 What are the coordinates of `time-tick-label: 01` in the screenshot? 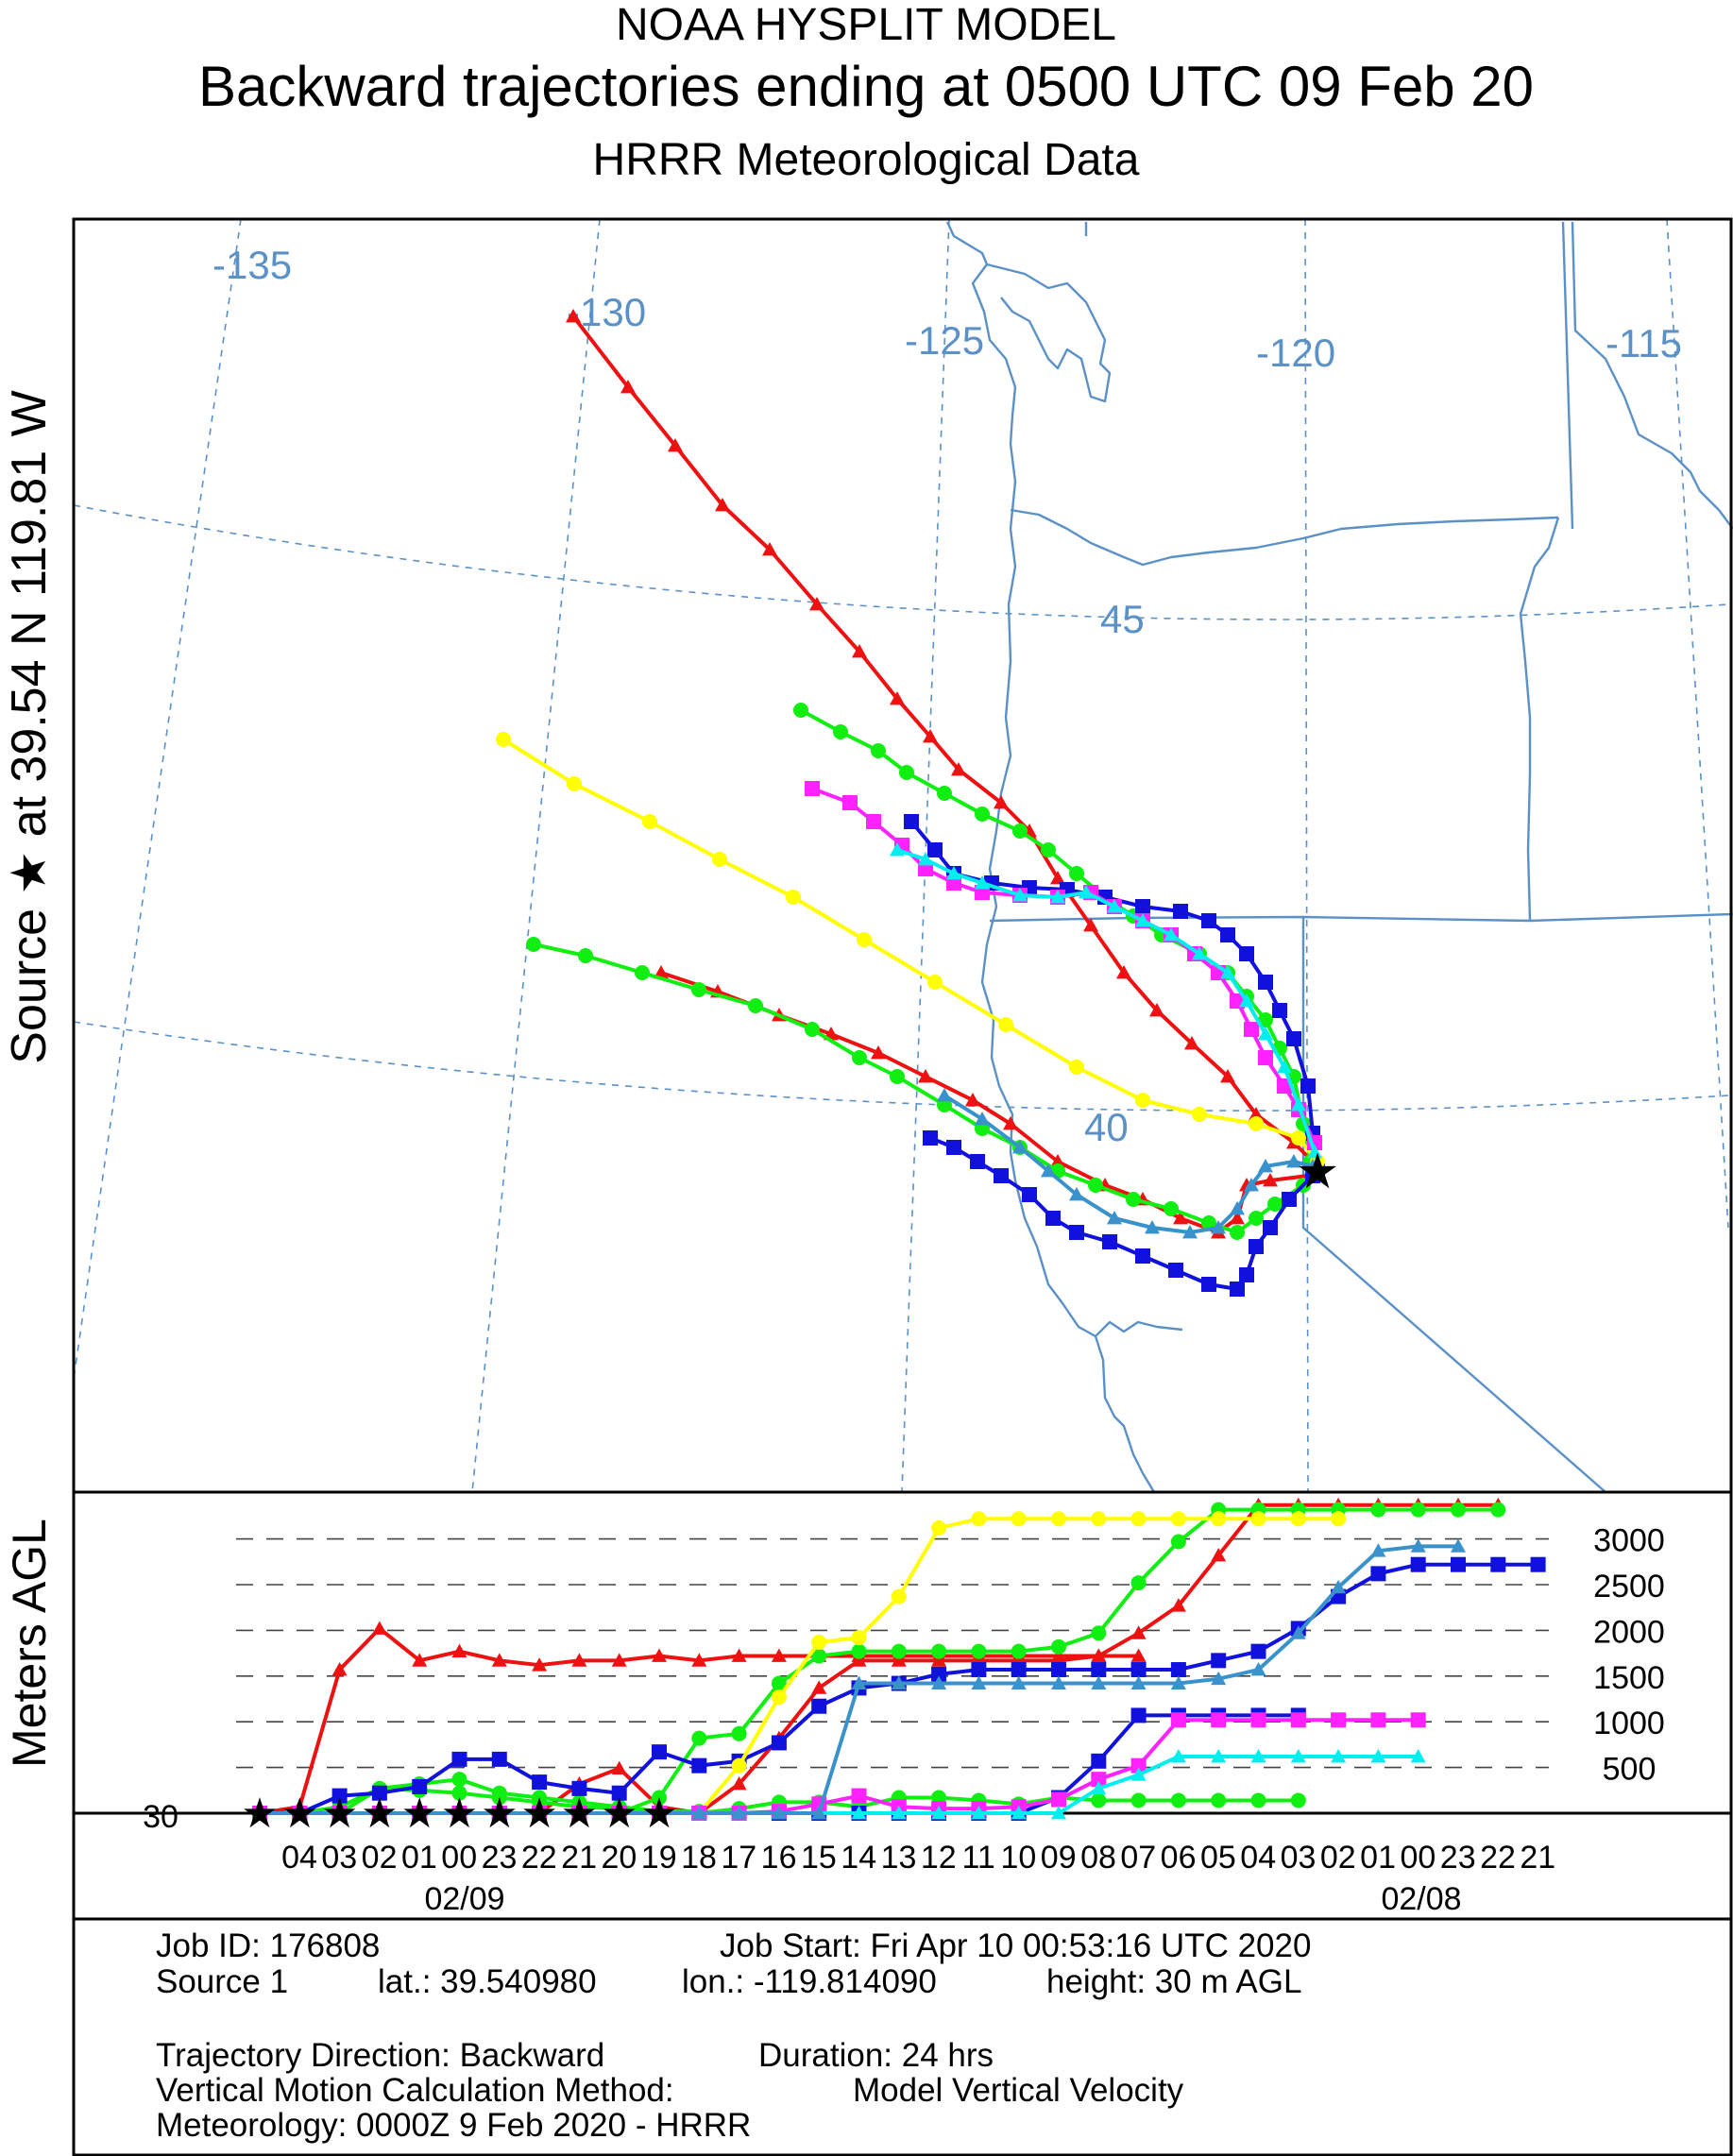 It's located at (419, 1858).